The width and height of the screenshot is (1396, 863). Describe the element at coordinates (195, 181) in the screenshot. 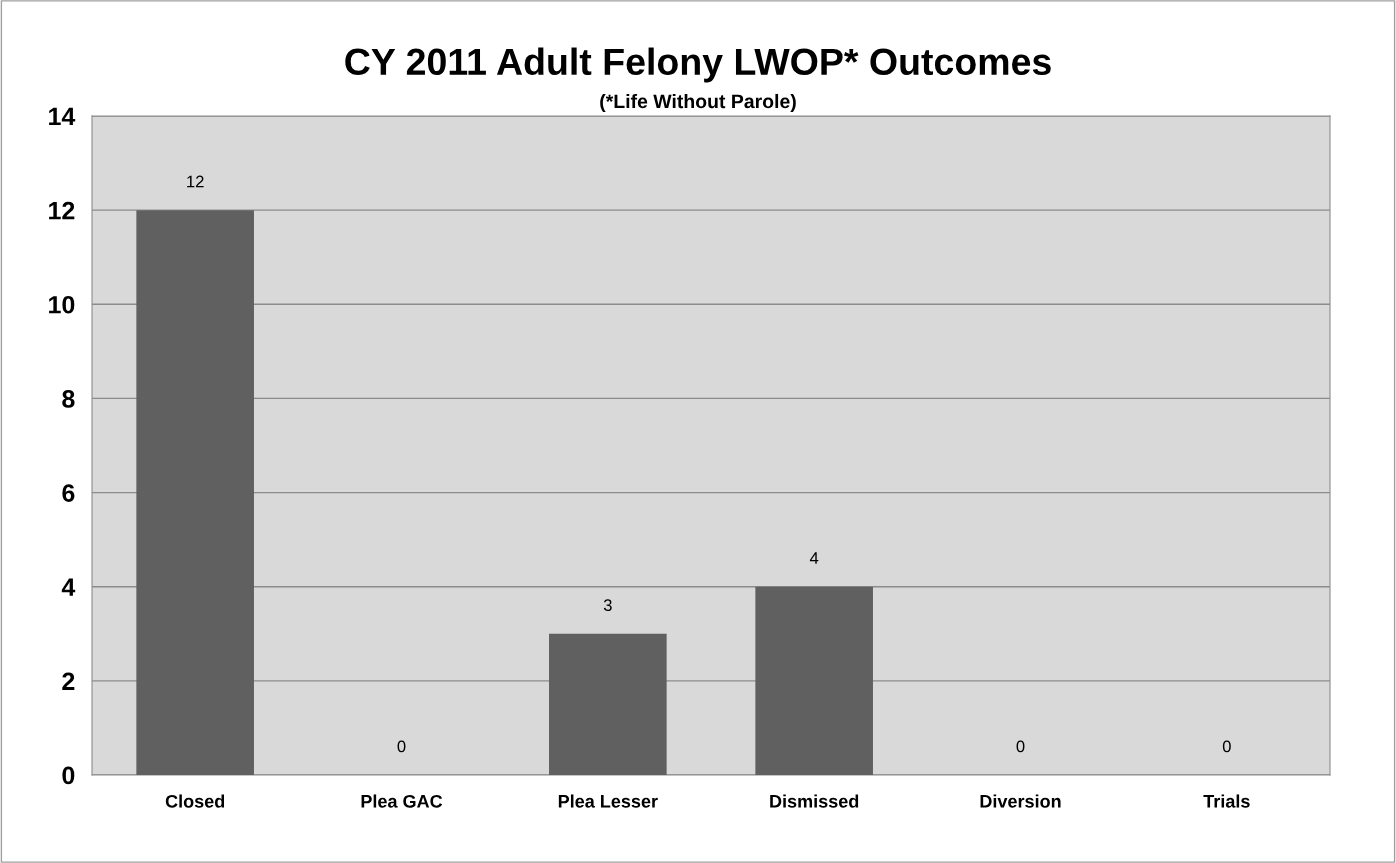

I see `data-label: 12` at that location.